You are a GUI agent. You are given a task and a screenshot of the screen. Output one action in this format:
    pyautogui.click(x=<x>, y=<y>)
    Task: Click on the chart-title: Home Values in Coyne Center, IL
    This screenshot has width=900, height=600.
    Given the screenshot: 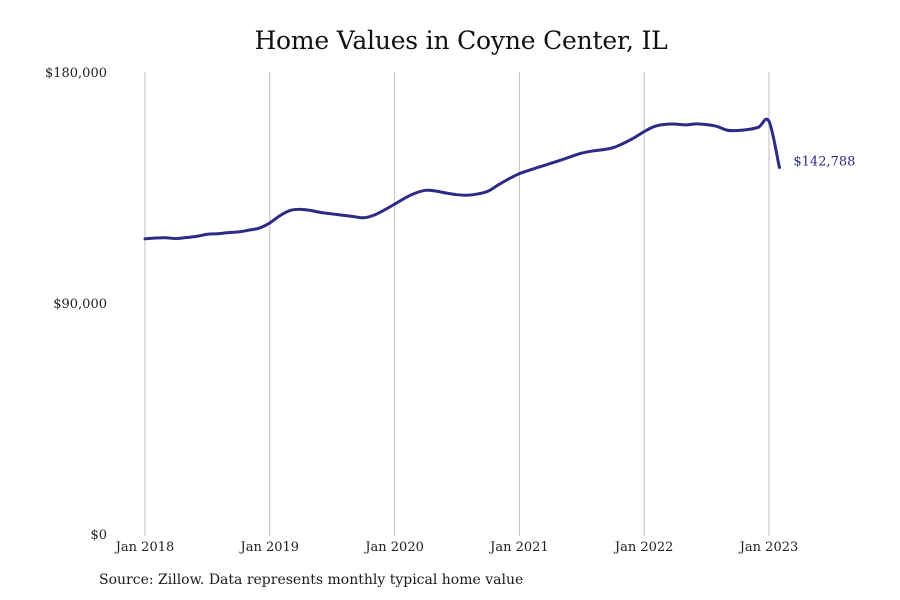 What is the action you would take?
    pyautogui.click(x=461, y=40)
    